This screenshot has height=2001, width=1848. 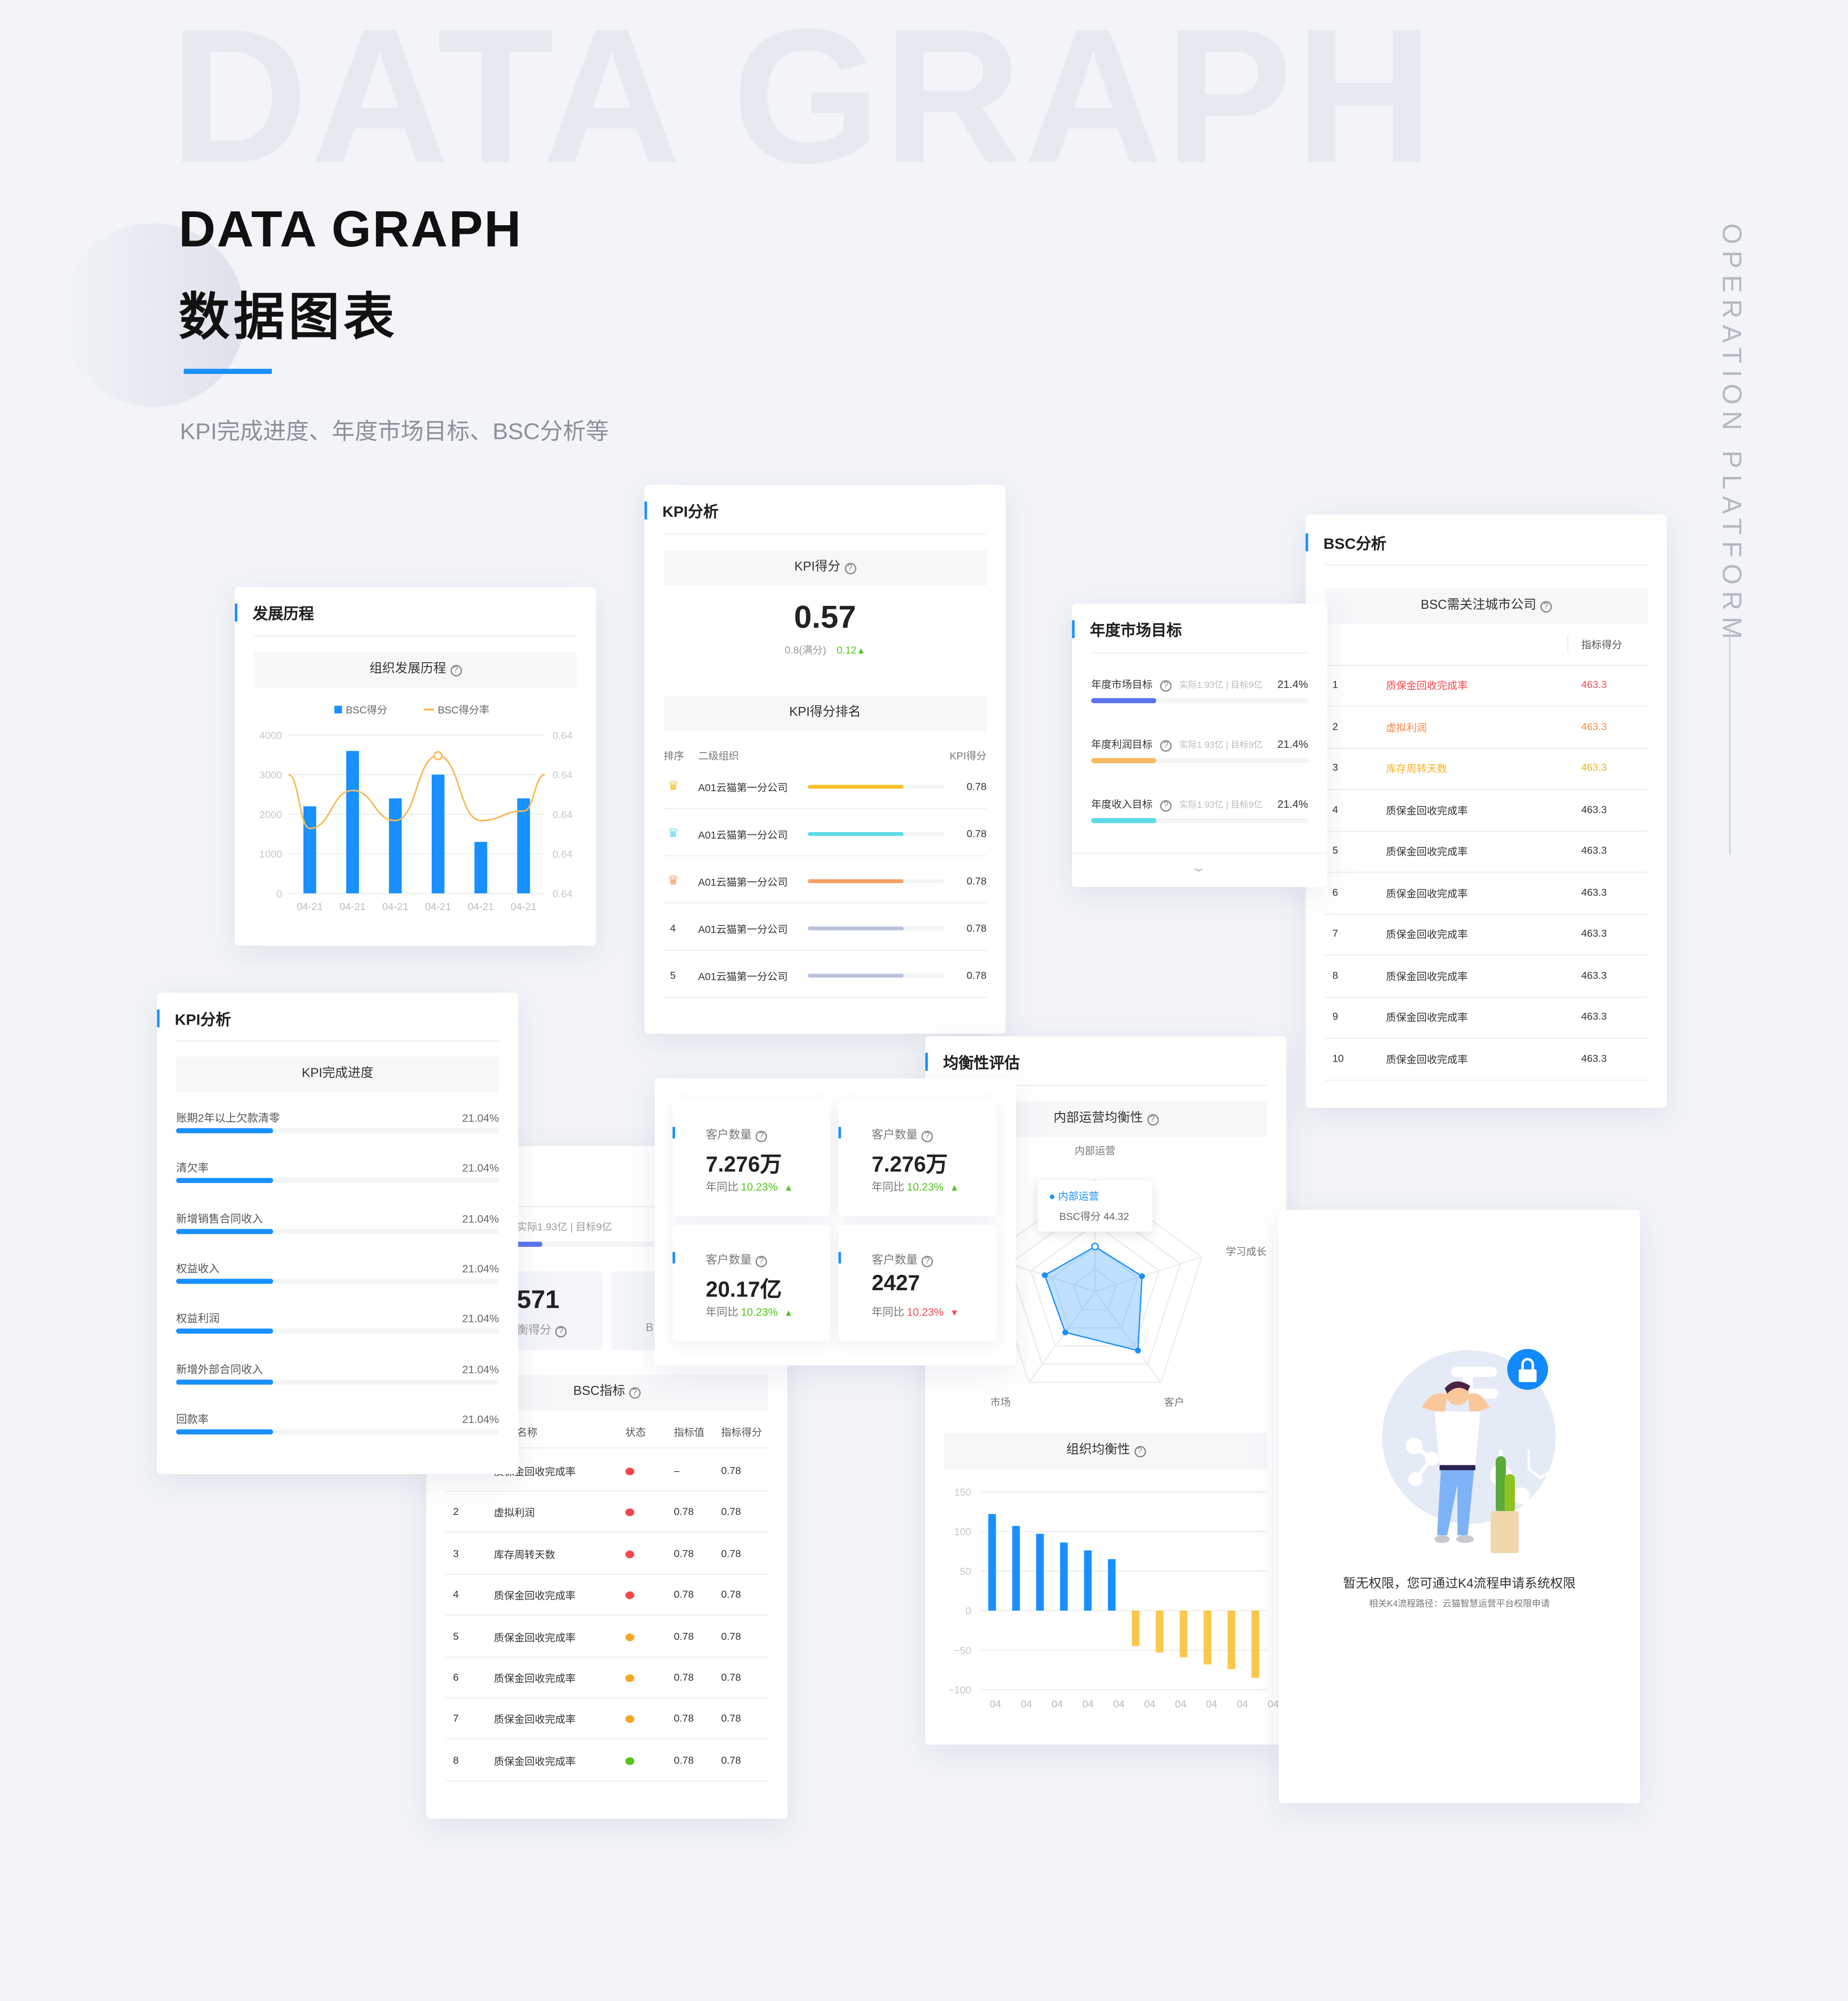 I want to click on col-header-rank: 排序, so click(x=673, y=756).